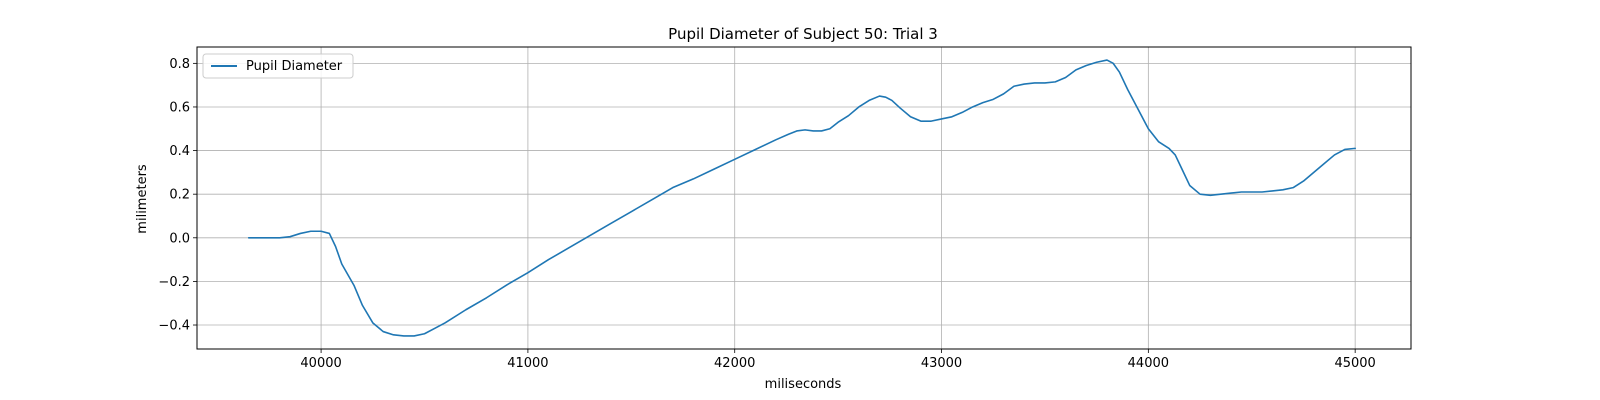  I want to click on x-tick-label: 43000, so click(941, 363).